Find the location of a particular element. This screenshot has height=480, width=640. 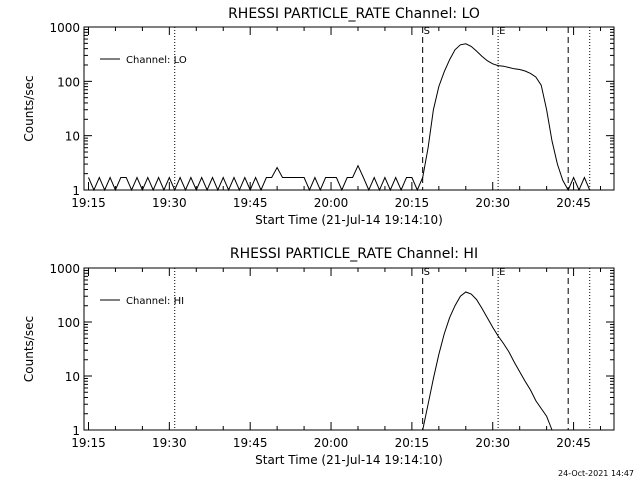

series-line is located at coordinates (487, 361).